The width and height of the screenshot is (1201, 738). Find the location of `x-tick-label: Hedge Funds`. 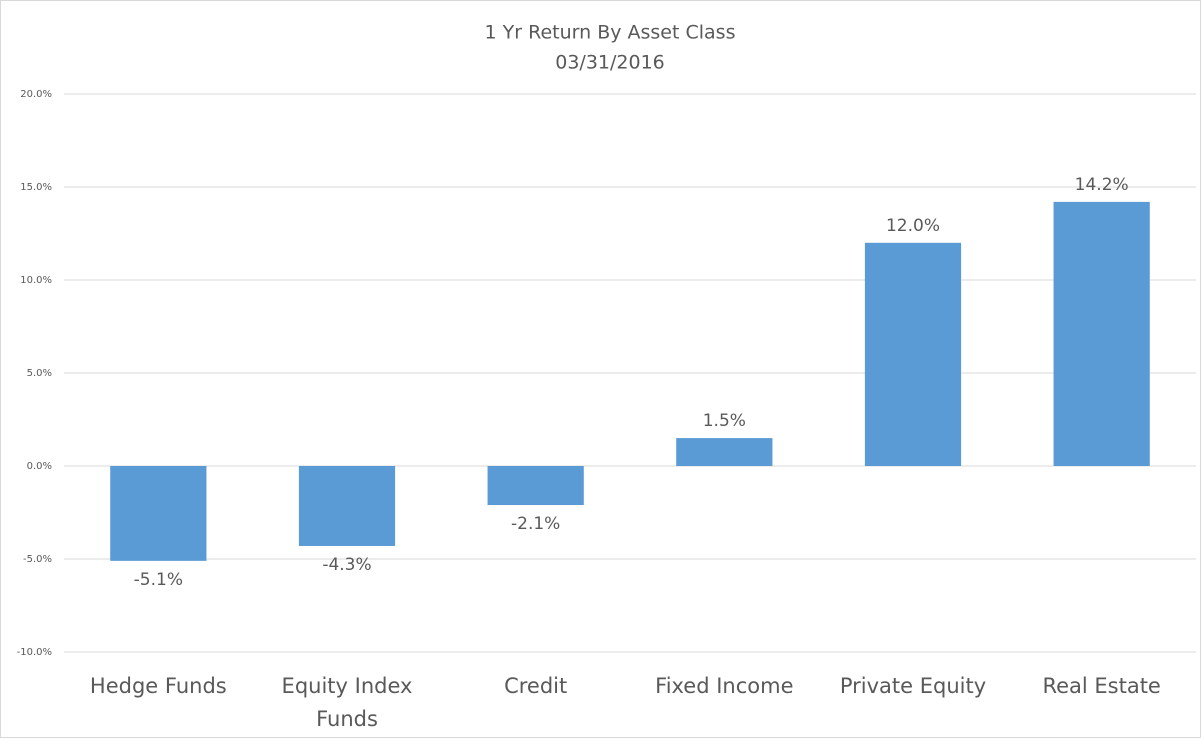

x-tick-label: Hedge Funds is located at coordinates (158, 686).